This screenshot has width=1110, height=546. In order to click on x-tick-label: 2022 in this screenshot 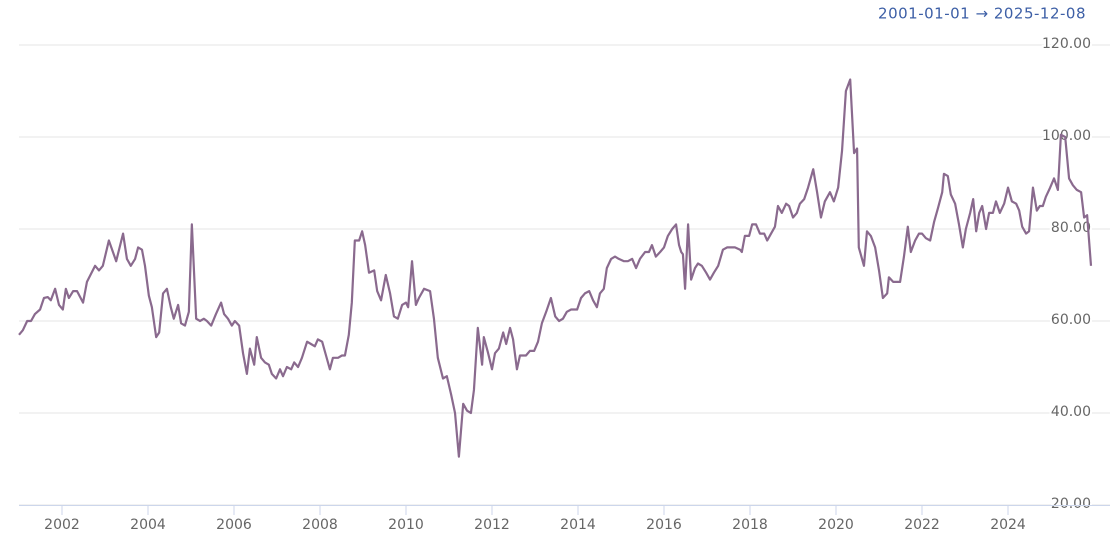, I will do `click(922, 525)`.